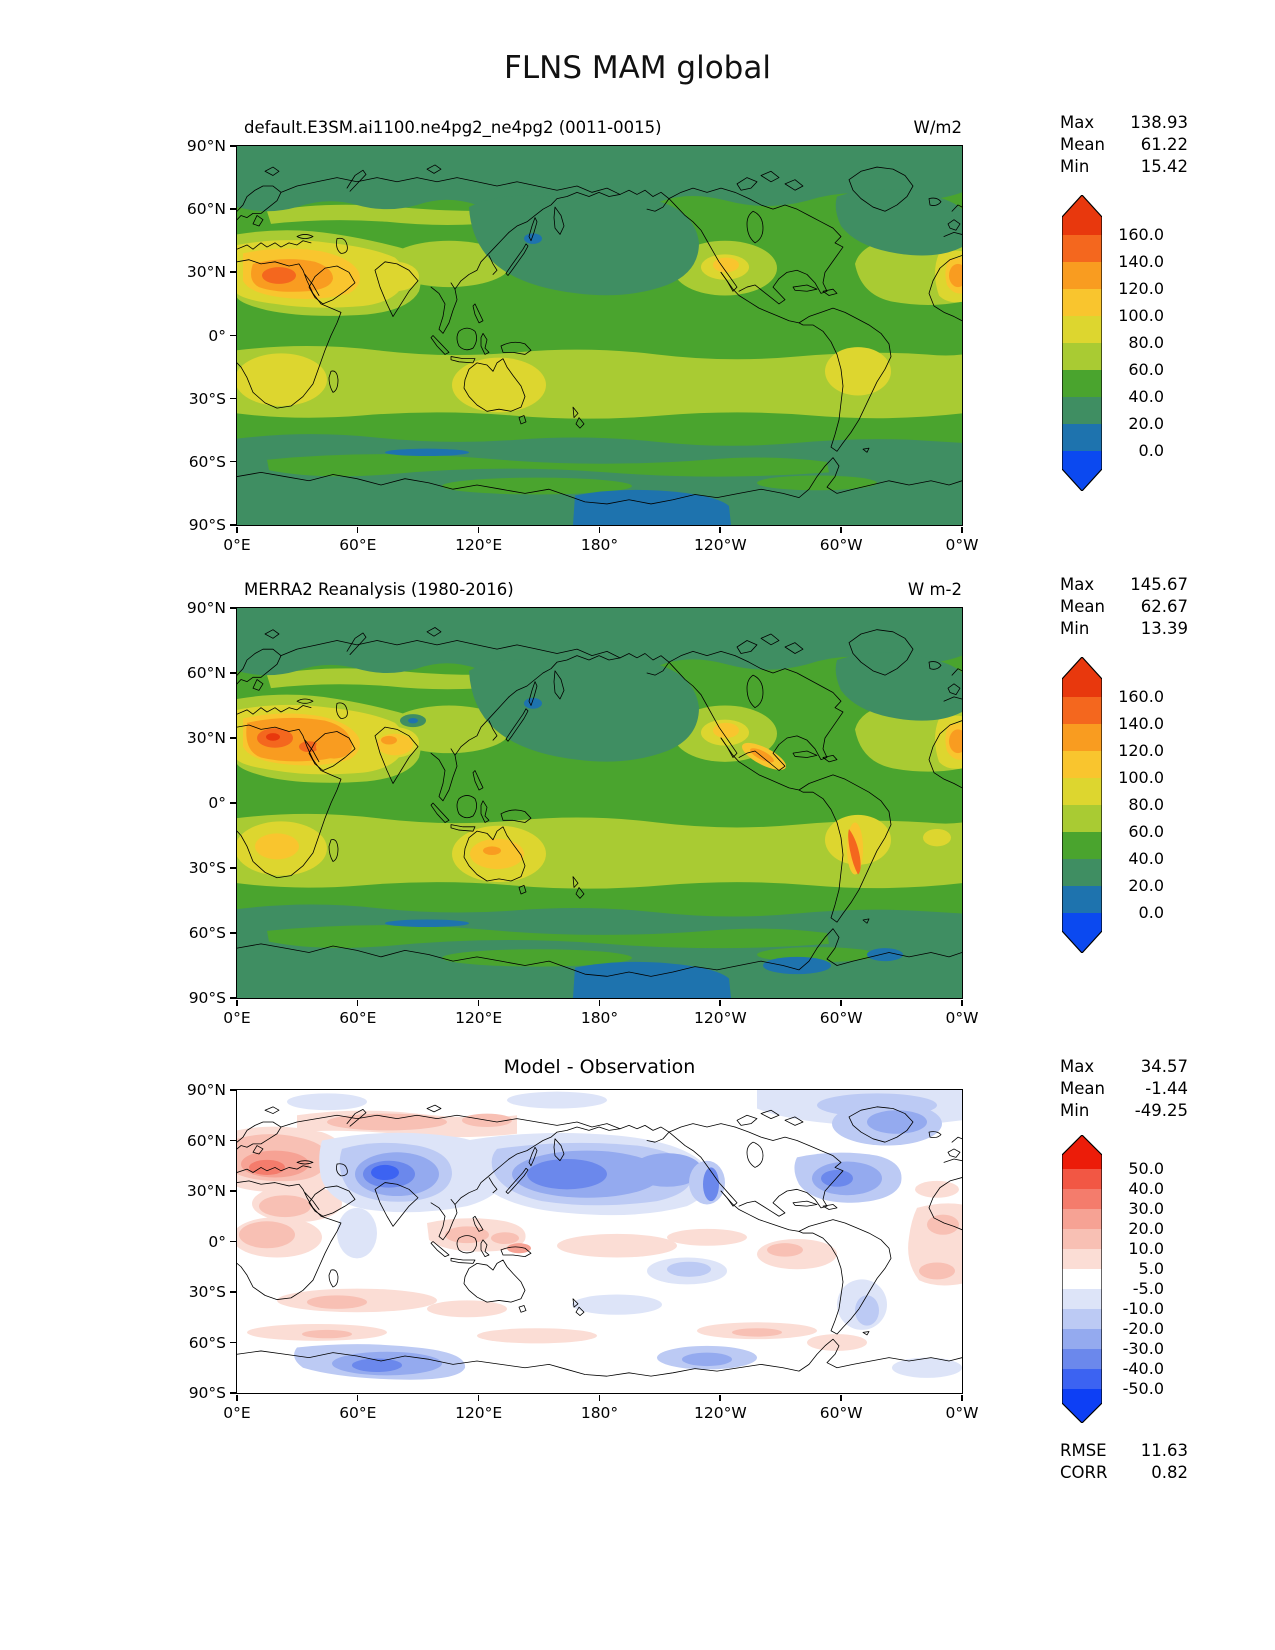 The image size is (1275, 1650). Describe the element at coordinates (1146, 423) in the screenshot. I see `colorbar-tick-label: 20.0` at that location.